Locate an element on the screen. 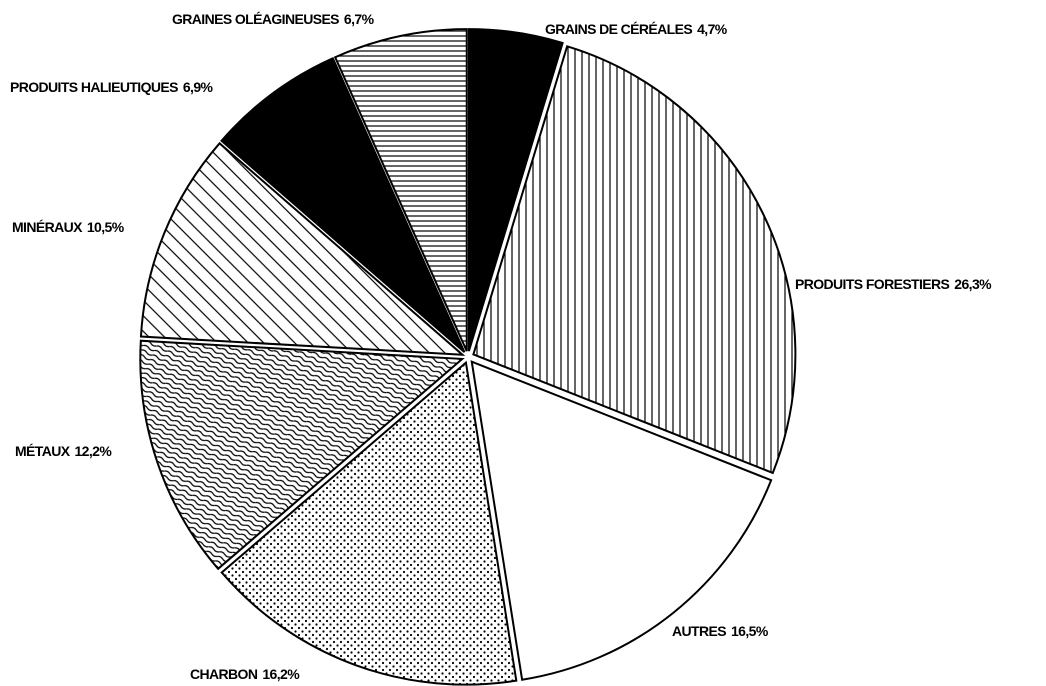  slice-label: AUTRES 16,5% is located at coordinates (720, 631).